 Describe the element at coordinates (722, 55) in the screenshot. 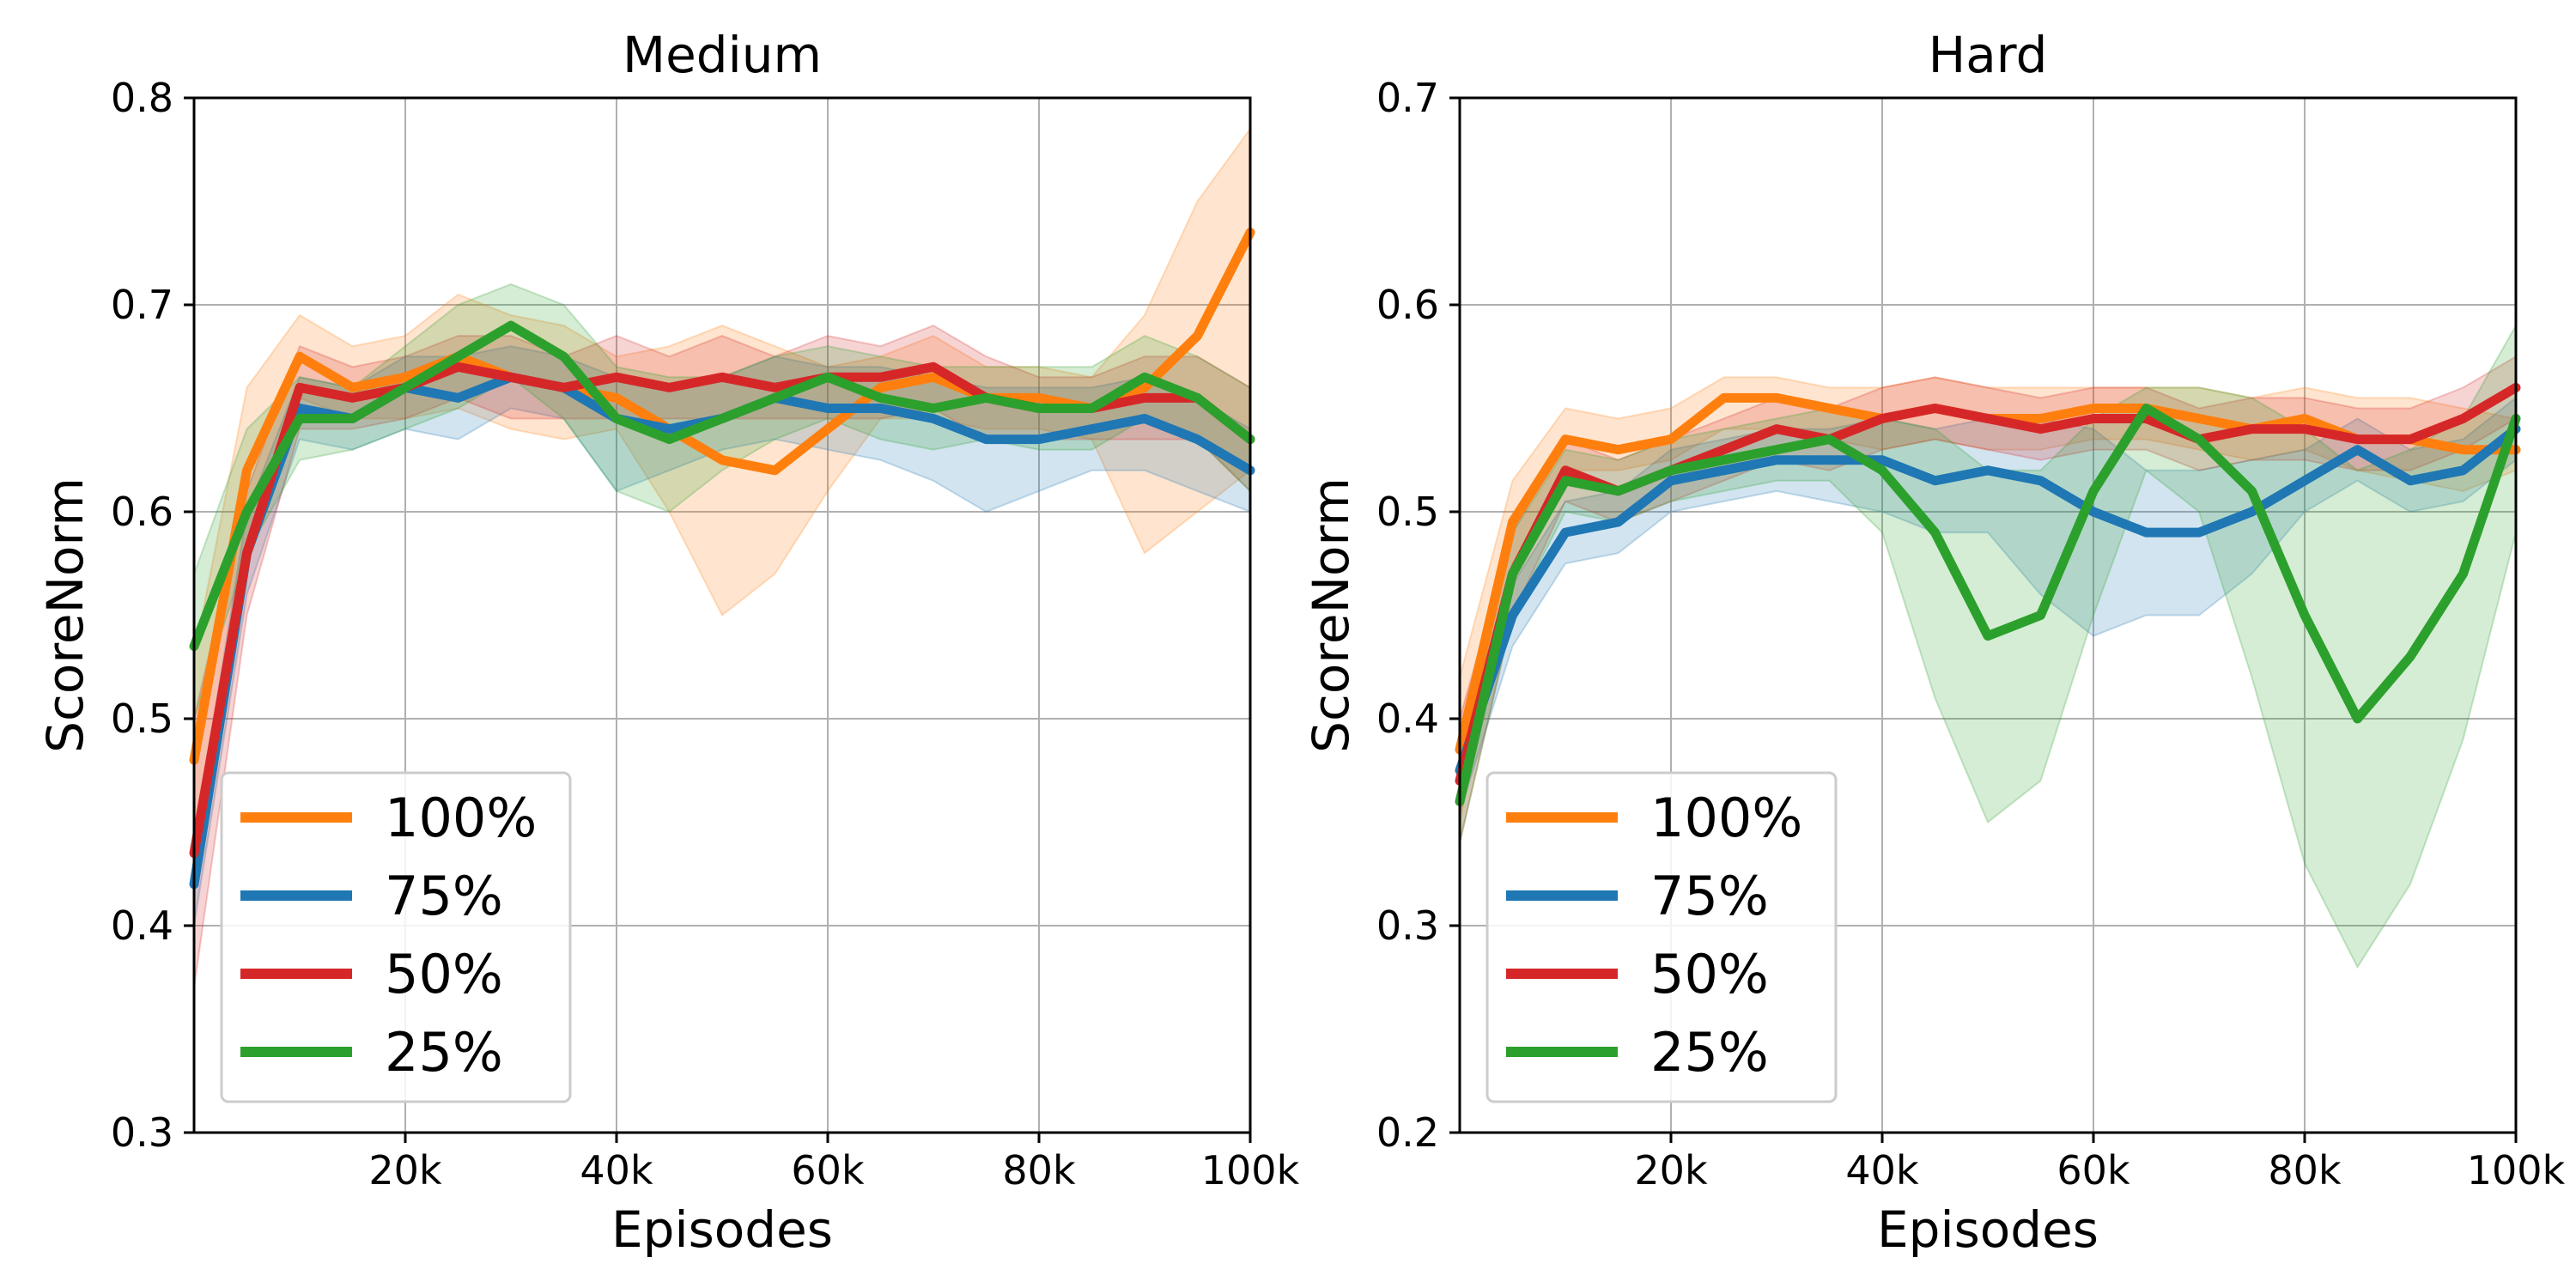

I see `chart-title: Medium` at that location.